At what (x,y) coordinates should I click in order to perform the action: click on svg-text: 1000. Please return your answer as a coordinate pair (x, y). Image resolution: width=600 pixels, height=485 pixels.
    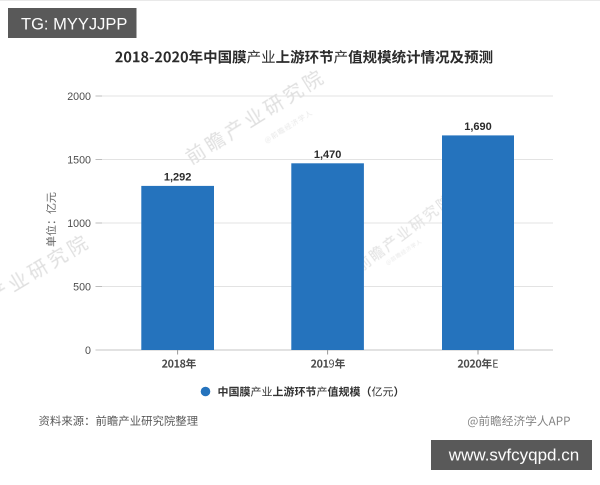
    Looking at the image, I should click on (79, 224).